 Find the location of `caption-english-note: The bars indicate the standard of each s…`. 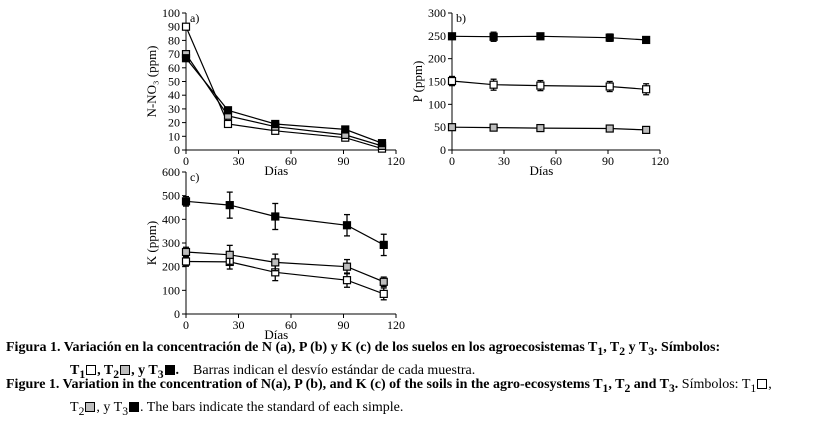

caption-english-note: The bars indicate the standard of each s… is located at coordinates (275, 407).